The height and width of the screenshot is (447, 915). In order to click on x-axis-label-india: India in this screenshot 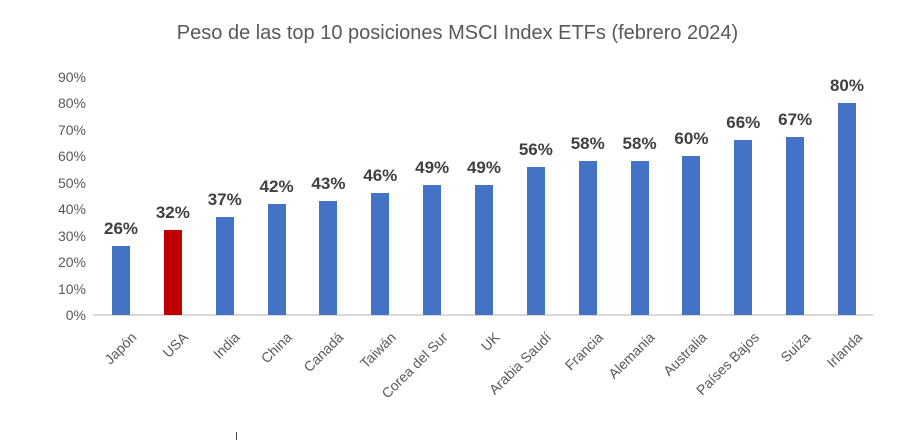, I will do `click(227, 345)`.